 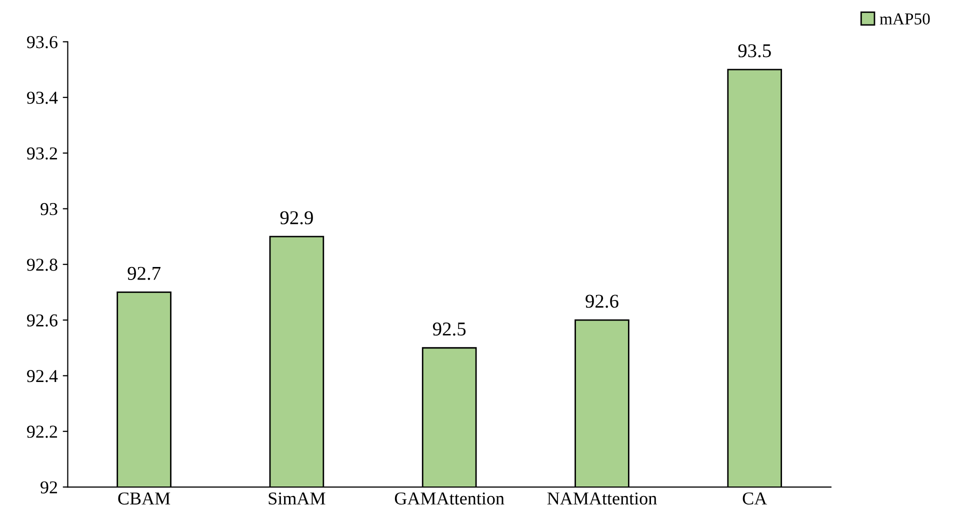 I want to click on data-label: 92.5, so click(x=449, y=329).